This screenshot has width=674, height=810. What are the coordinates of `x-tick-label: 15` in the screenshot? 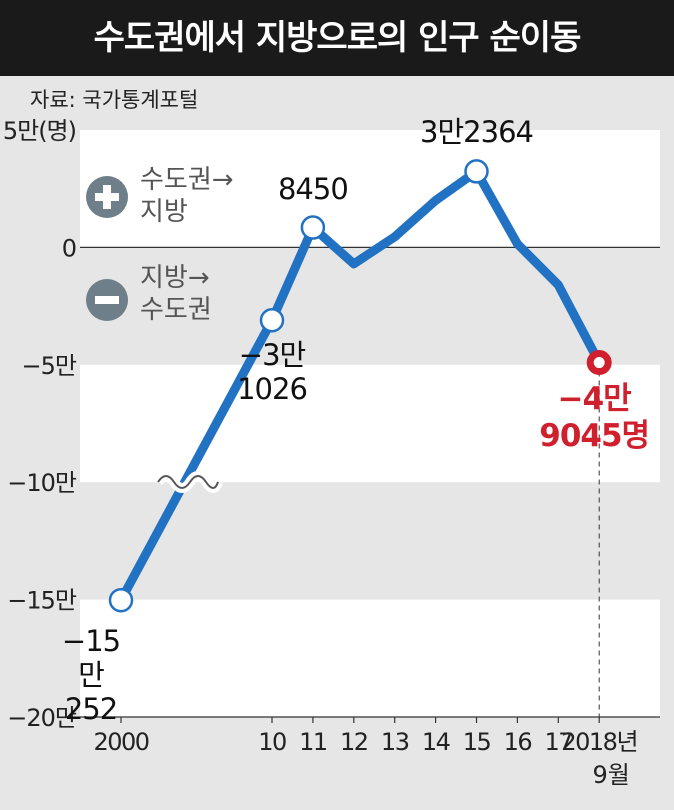 It's located at (477, 742).